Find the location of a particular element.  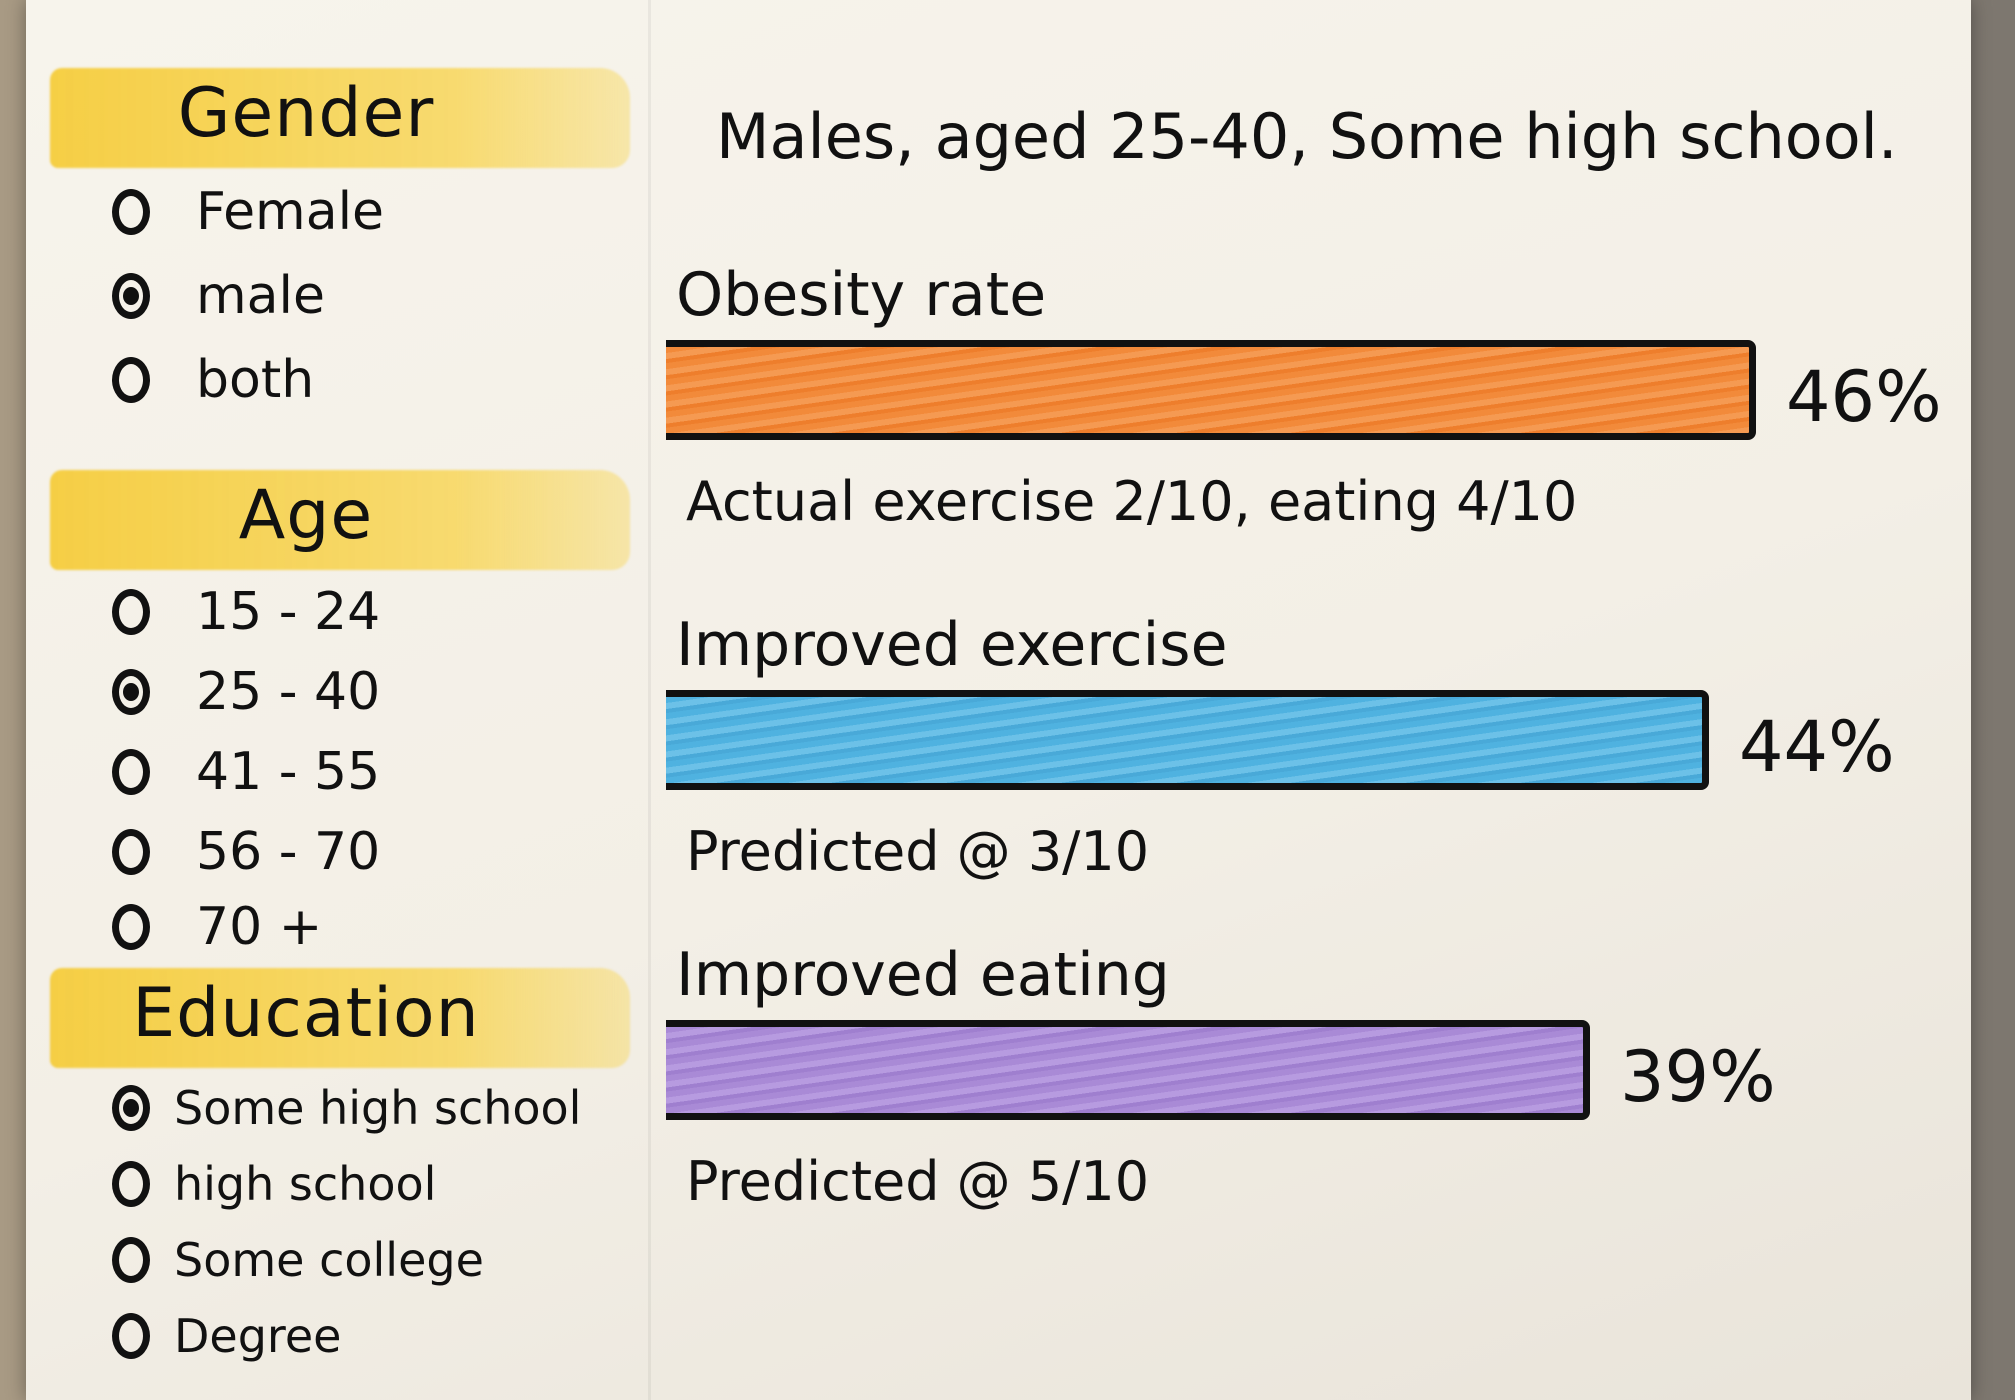

metric-title-improved-eating: Improved eating is located at coordinates (923, 975).